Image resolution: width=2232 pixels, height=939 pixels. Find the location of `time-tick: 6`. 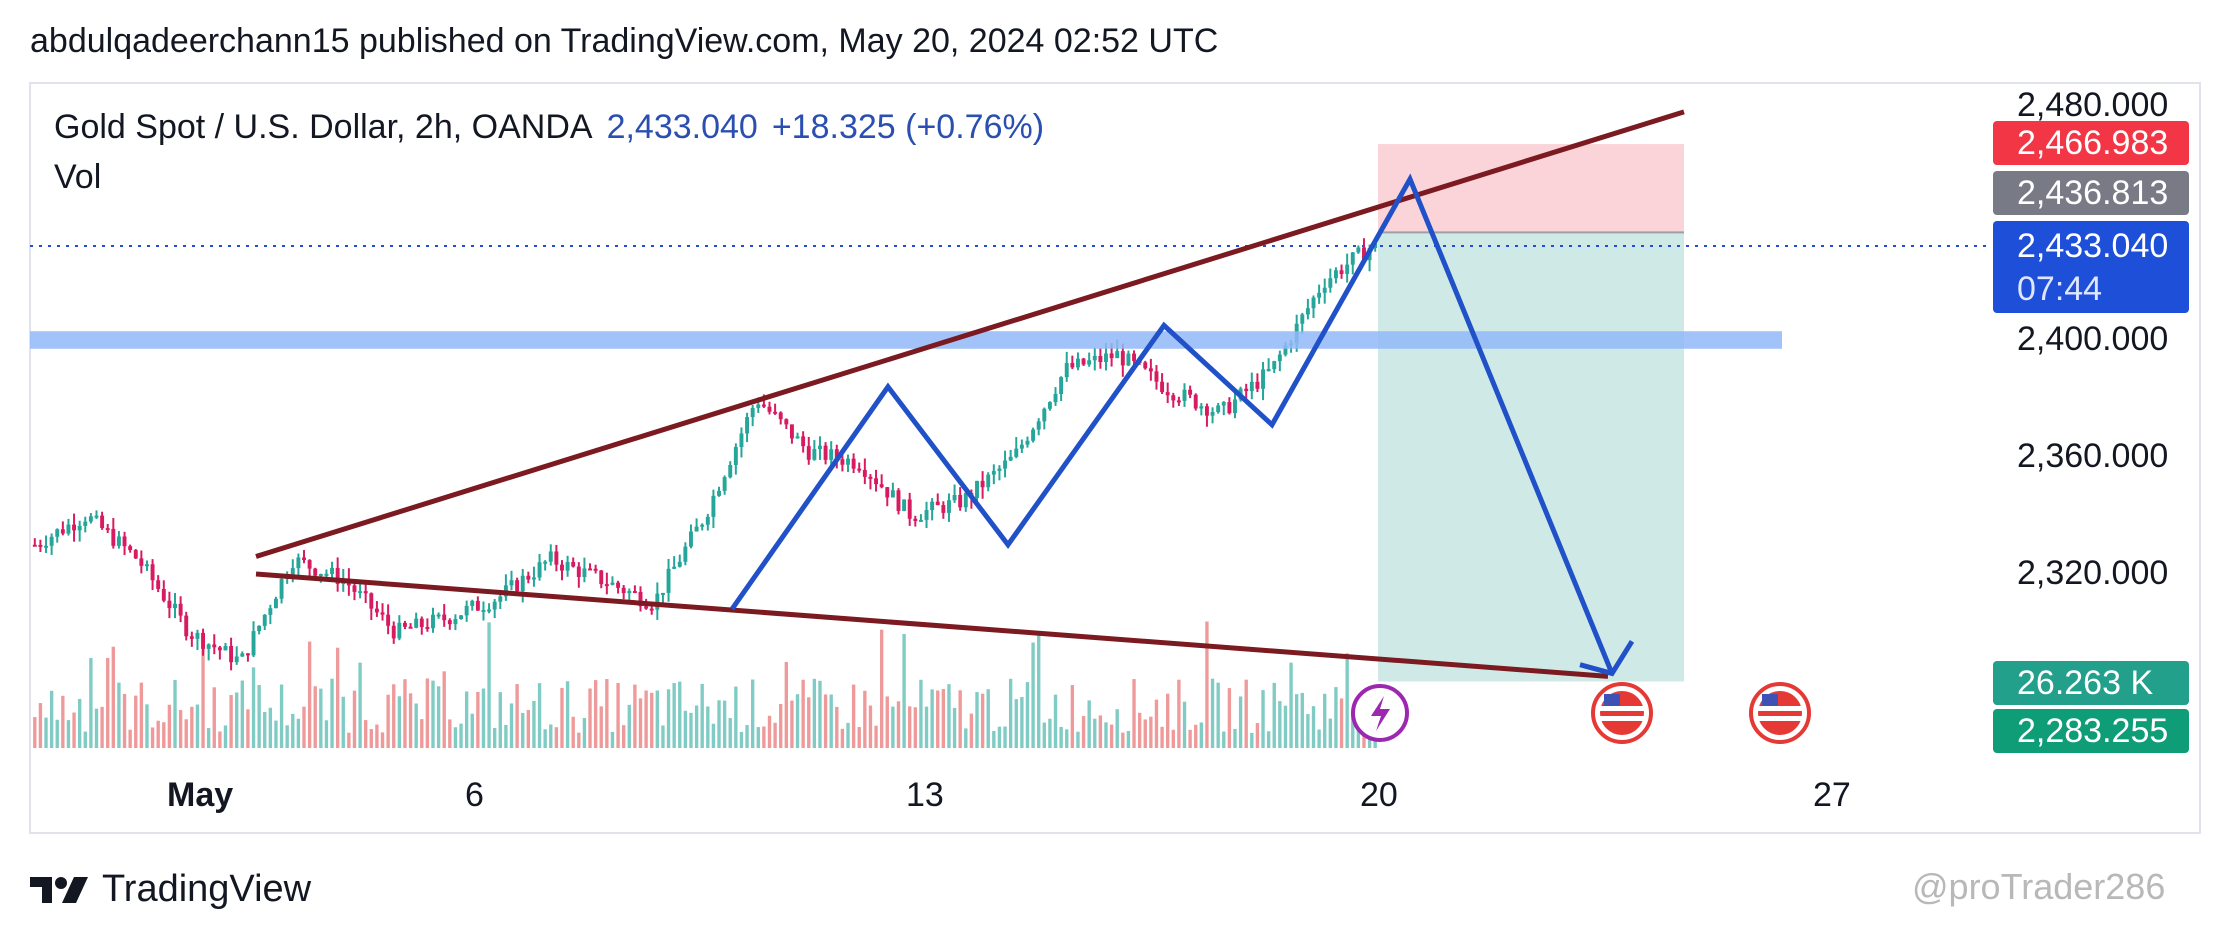

time-tick: 6 is located at coordinates (474, 795).